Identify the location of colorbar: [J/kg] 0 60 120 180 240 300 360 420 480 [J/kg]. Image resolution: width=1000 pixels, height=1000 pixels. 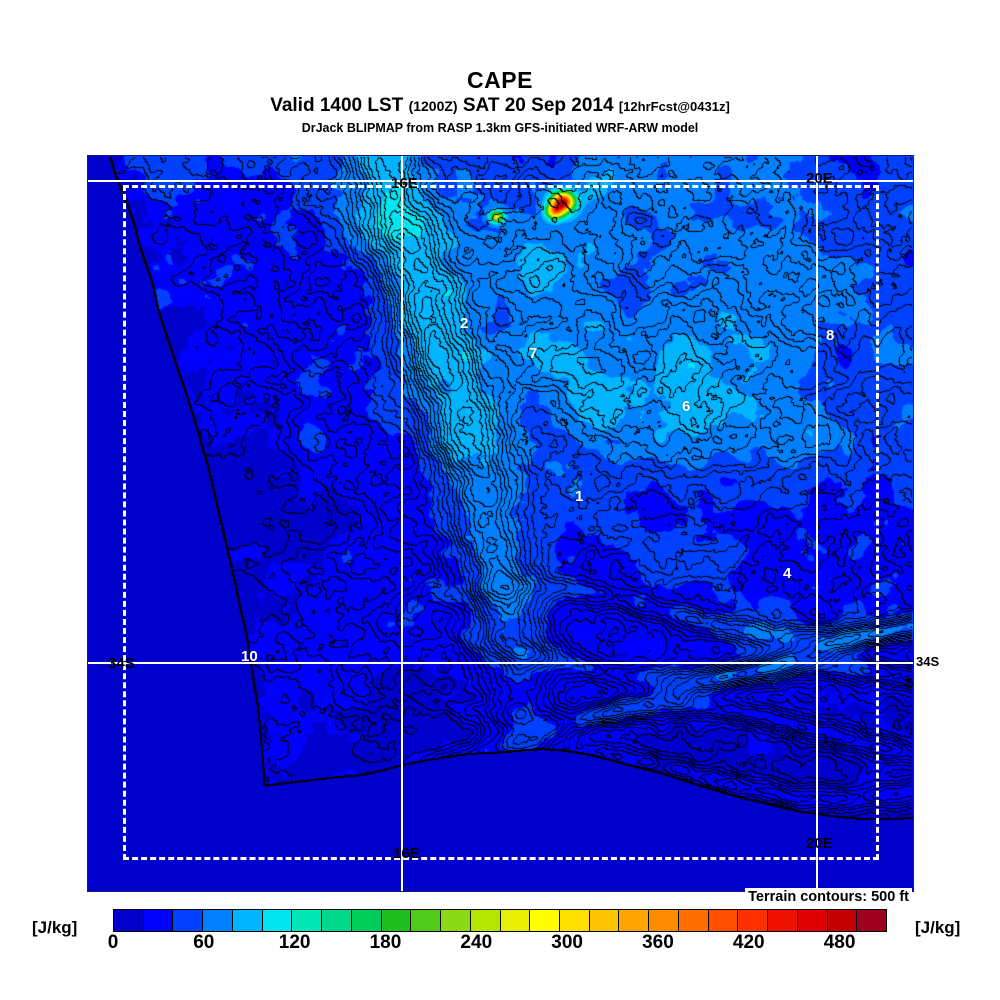
(500, 932).